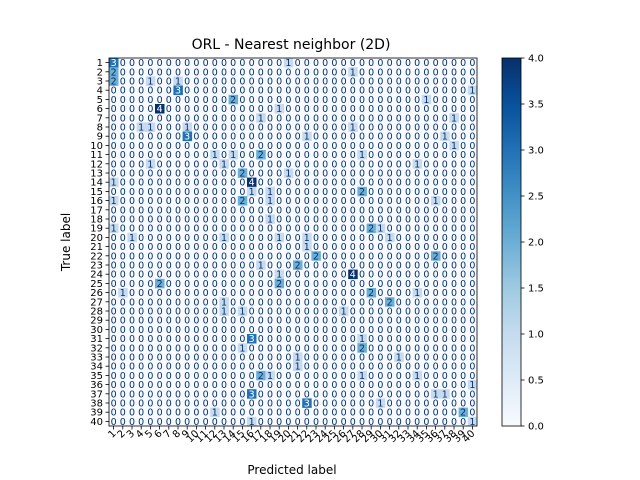  I want to click on cell-value-24-2: 0, so click(123, 275).